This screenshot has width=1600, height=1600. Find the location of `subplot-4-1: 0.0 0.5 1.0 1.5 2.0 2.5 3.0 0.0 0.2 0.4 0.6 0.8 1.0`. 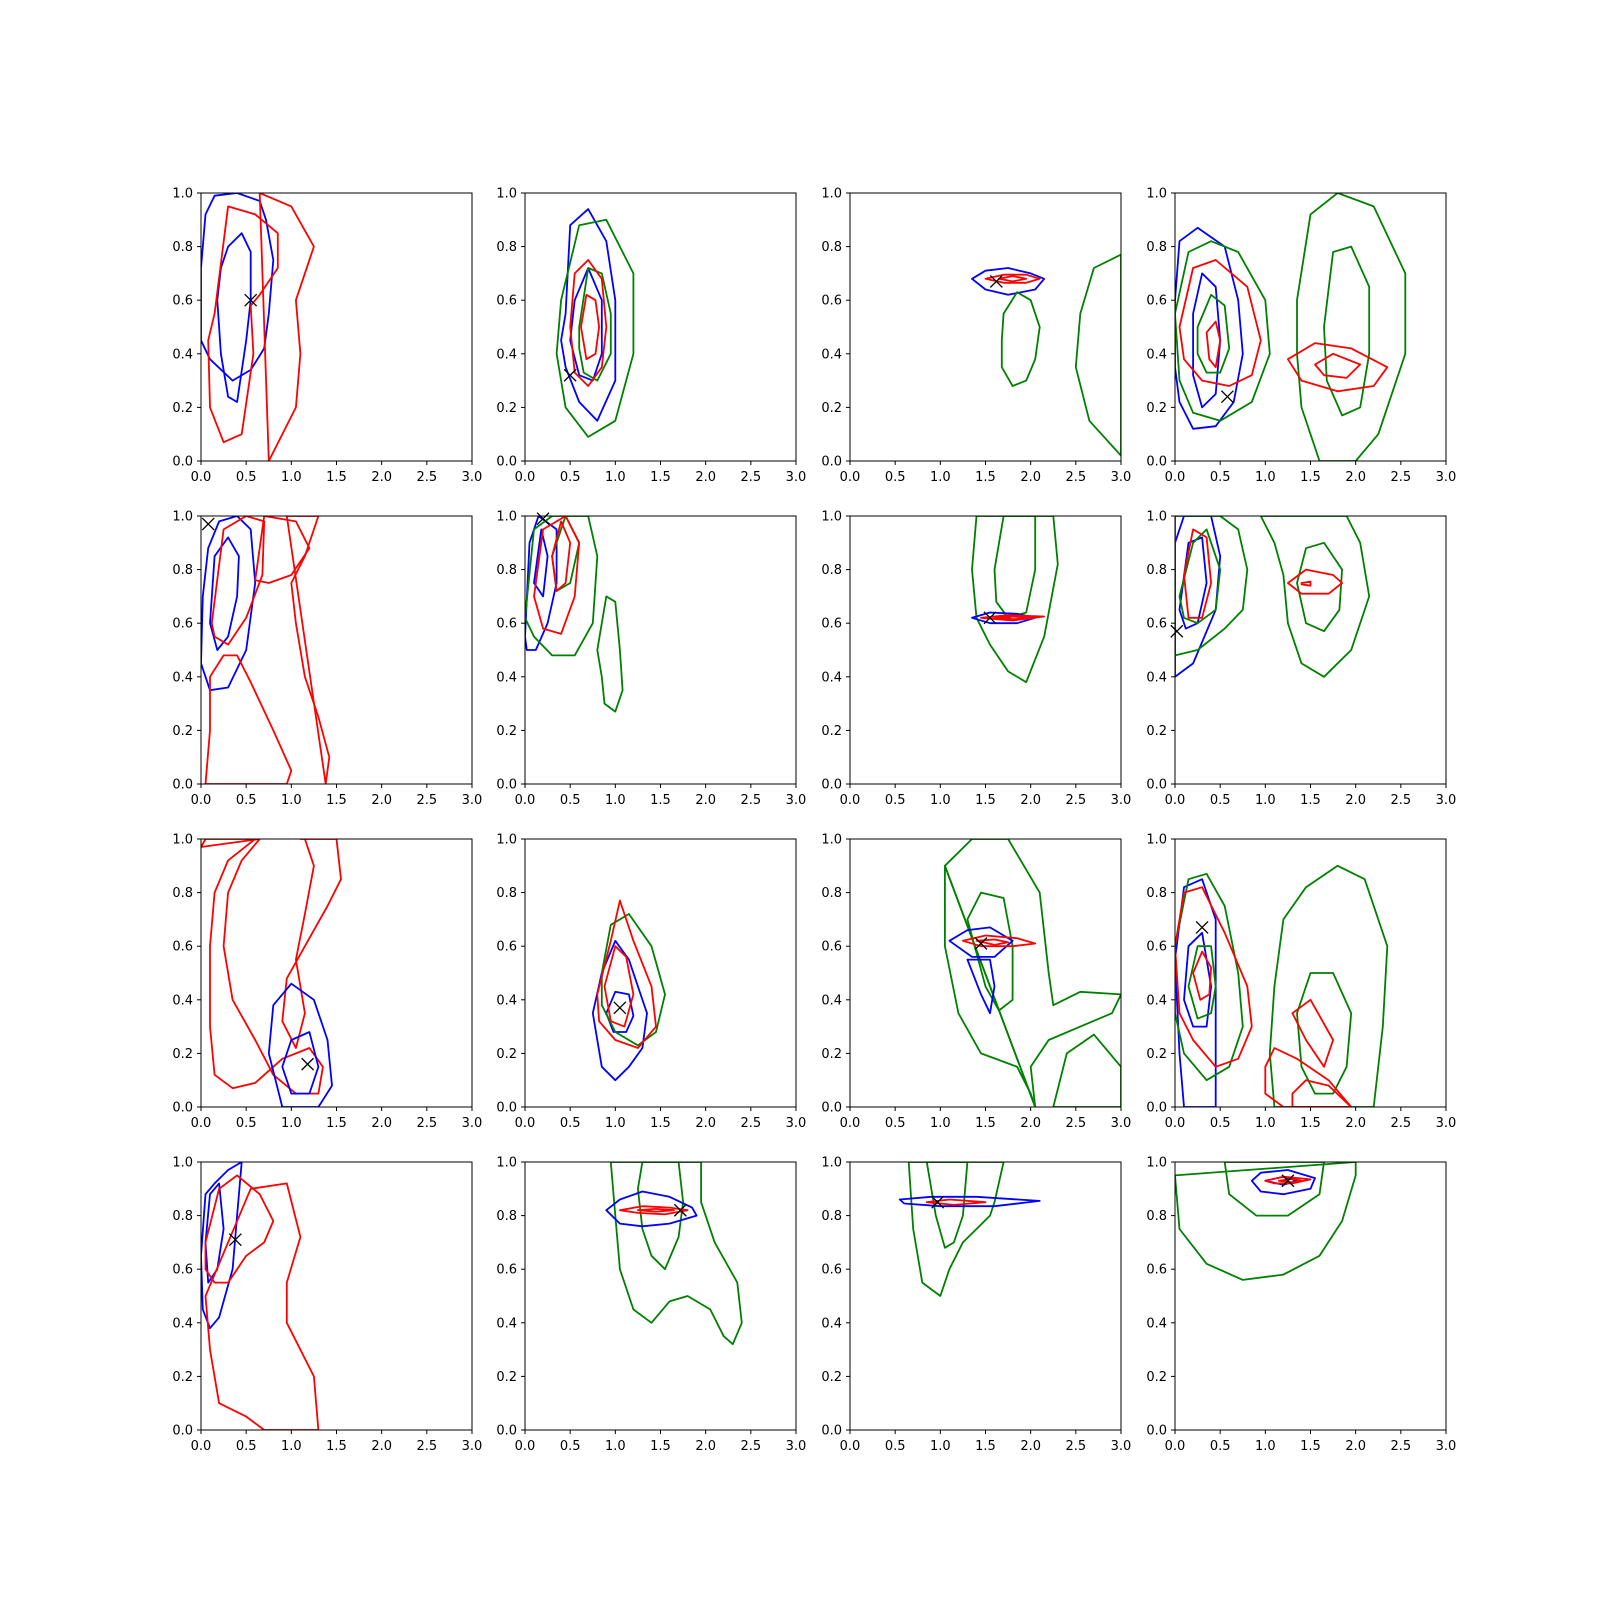

subplot-4-1: 0.0 0.5 1.0 1.5 2.0 2.5 3.0 0.0 0.2 0.4 0.6 0.8 1.0 is located at coordinates (327, 1305).